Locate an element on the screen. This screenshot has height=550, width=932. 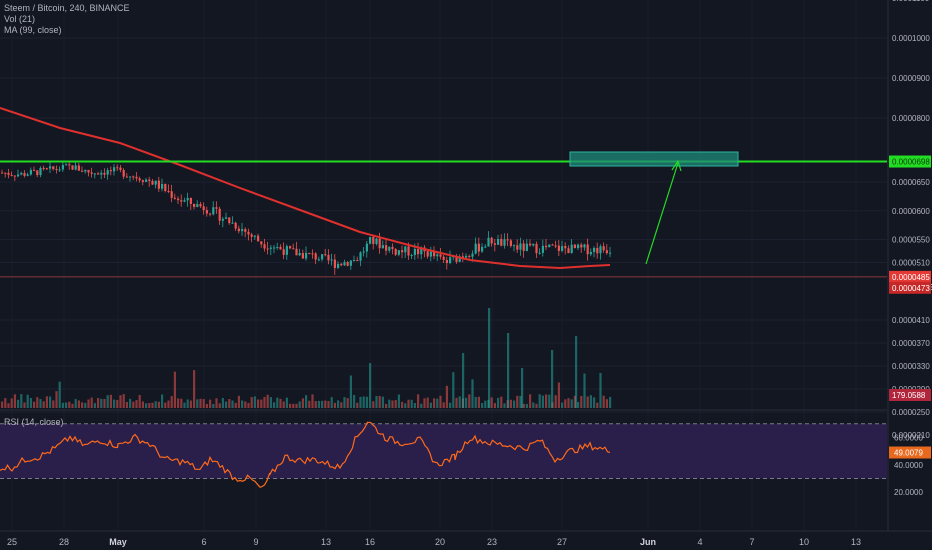
time-axis-label: 20 is located at coordinates (440, 542).